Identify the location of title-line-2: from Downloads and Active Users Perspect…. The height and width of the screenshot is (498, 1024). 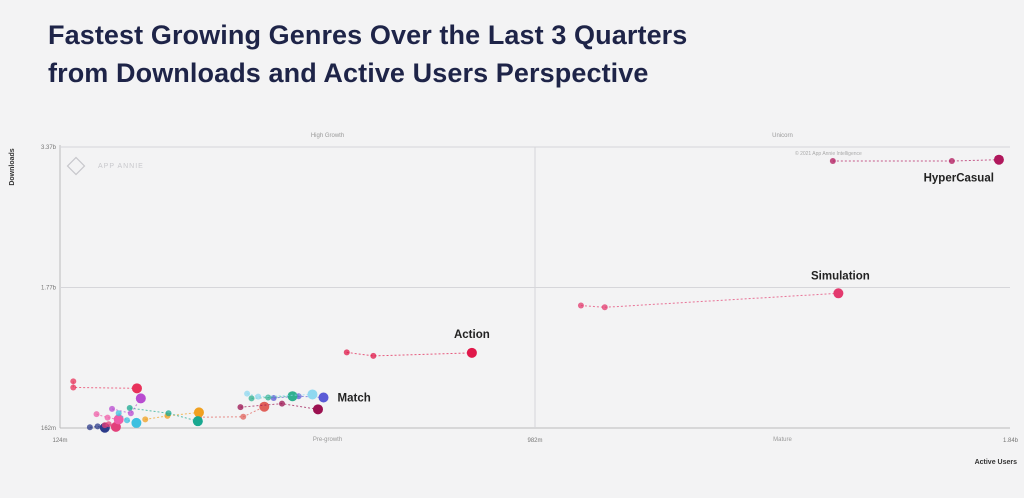
(348, 73).